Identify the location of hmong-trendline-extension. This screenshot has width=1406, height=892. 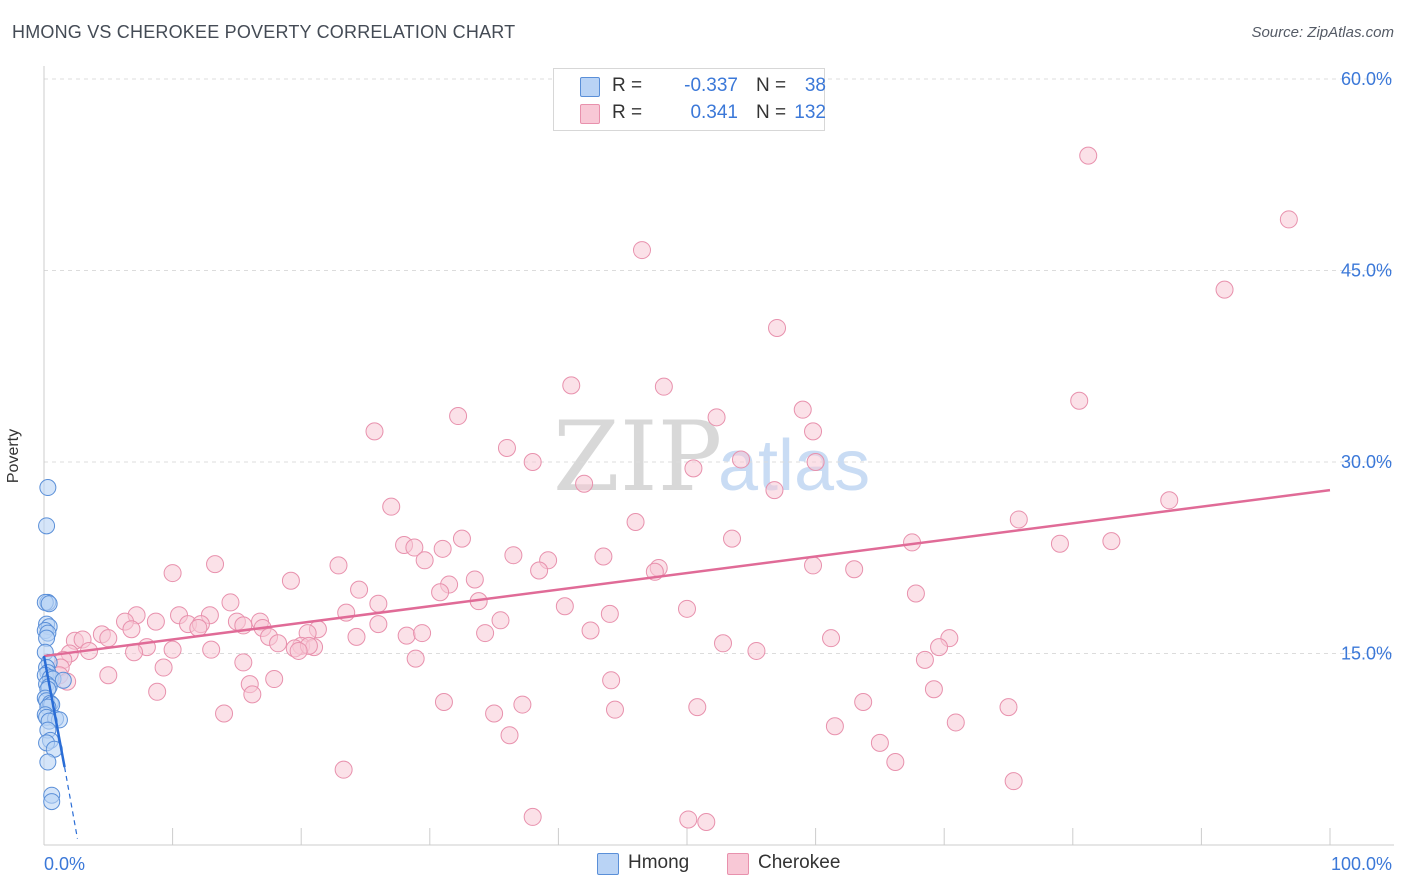
(71, 803).